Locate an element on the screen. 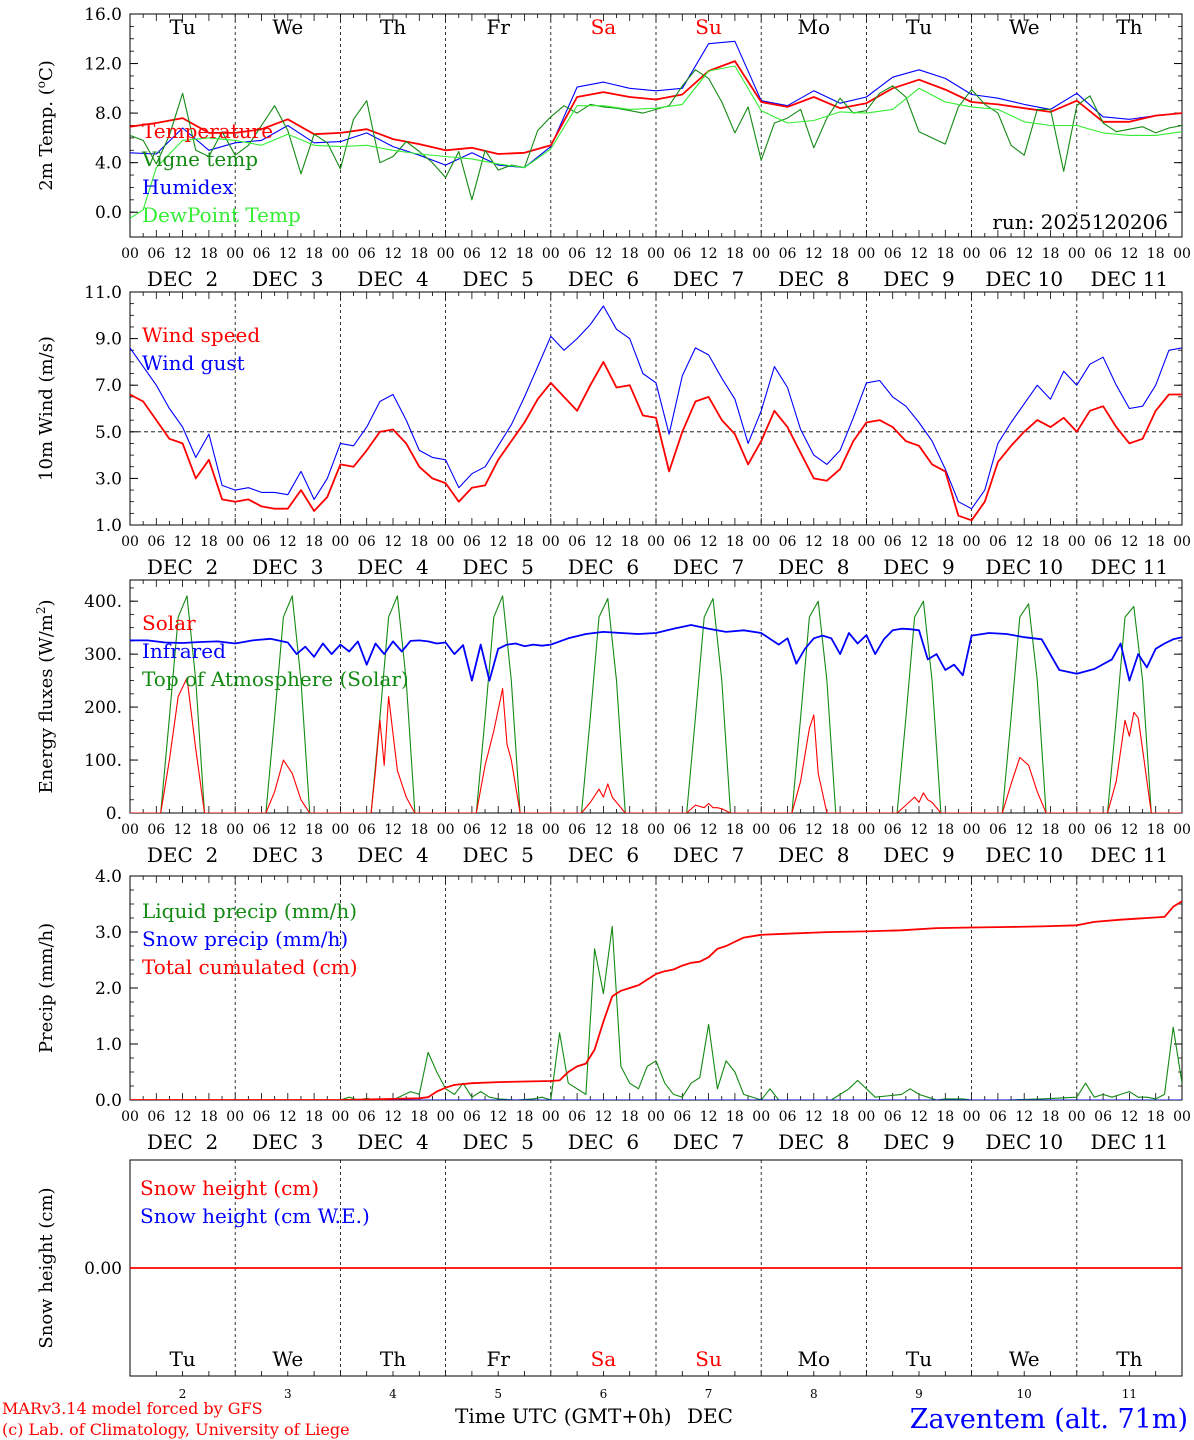 Image resolution: width=1194 pixels, height=1440 pixels. date-label: DEC 4 is located at coordinates (392, 567).